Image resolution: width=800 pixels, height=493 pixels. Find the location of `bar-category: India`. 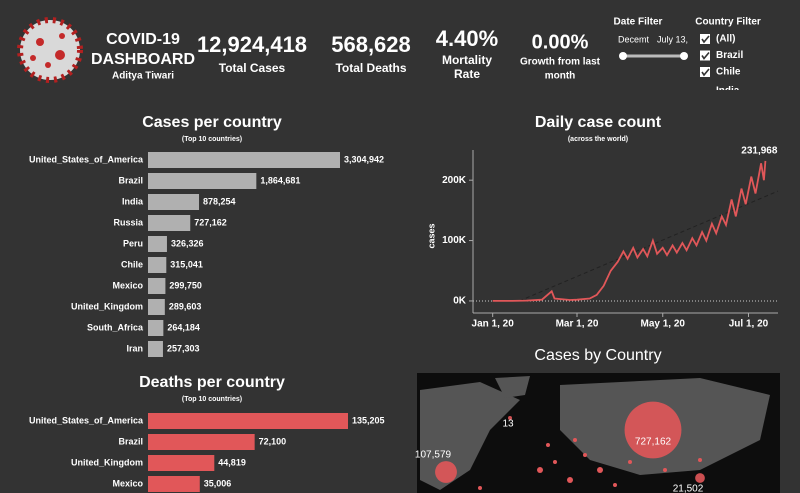

bar-category: India is located at coordinates (133, 201).